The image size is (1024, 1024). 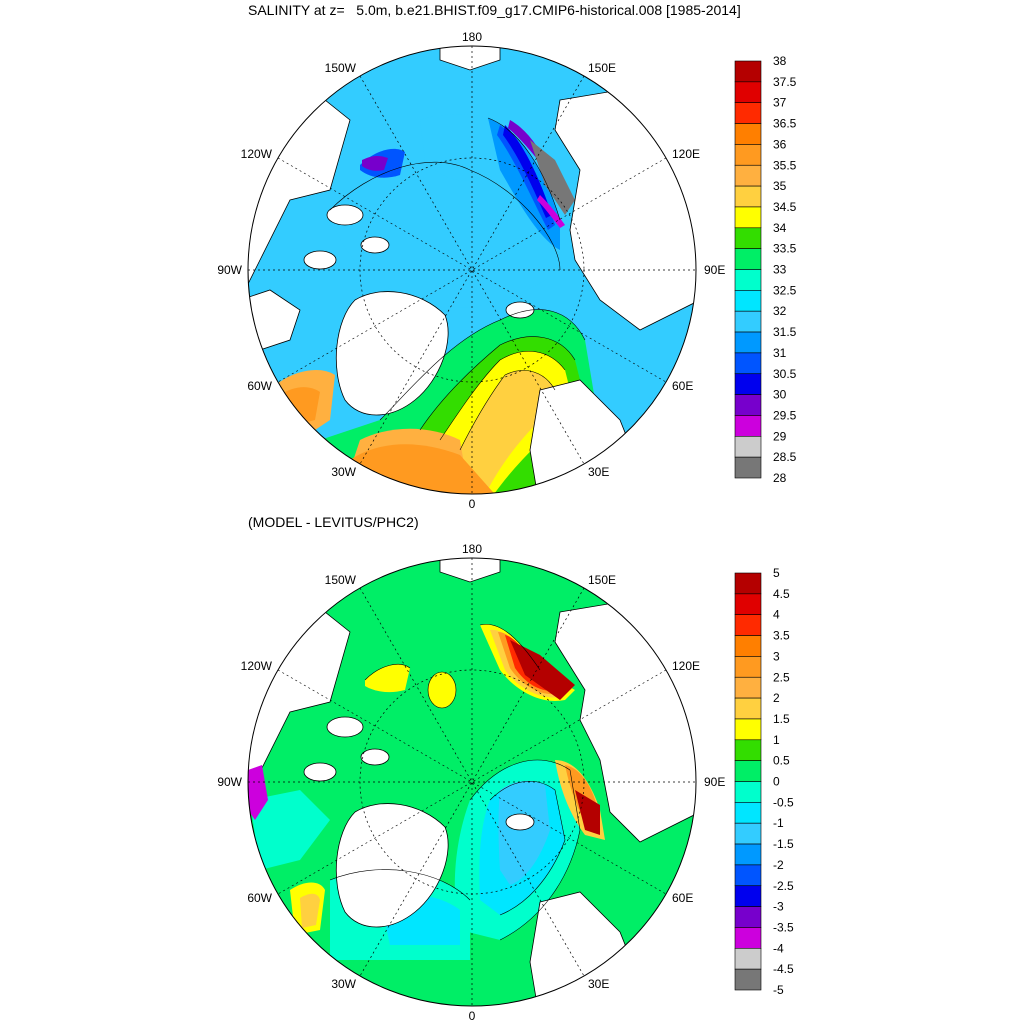 I want to click on bottom-lon-label-120e: 120E, so click(x=686, y=666).